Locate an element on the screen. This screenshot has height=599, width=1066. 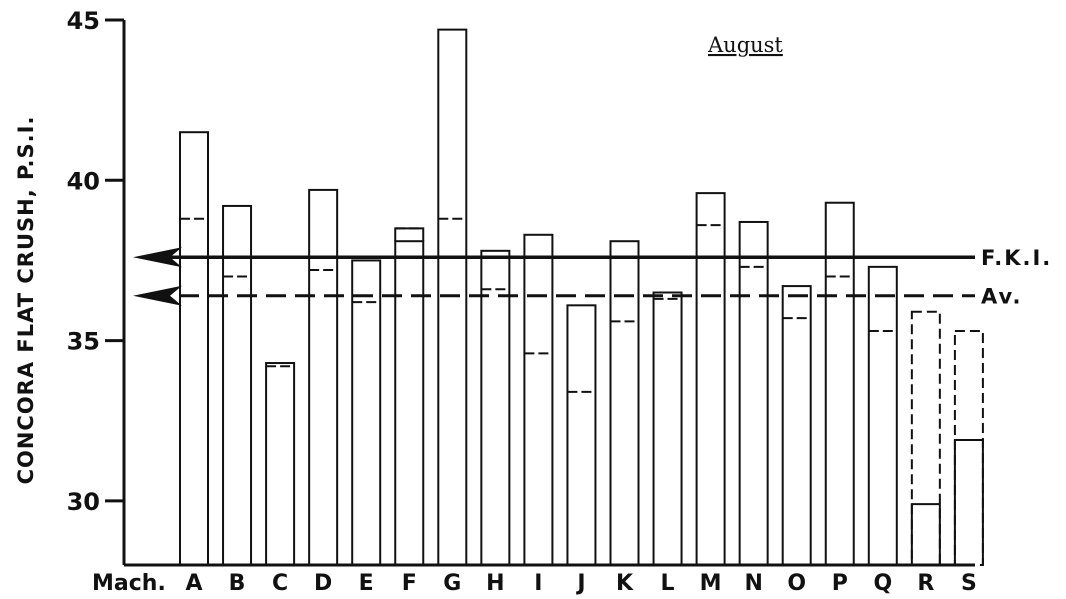
category-label: Q is located at coordinates (882, 583).